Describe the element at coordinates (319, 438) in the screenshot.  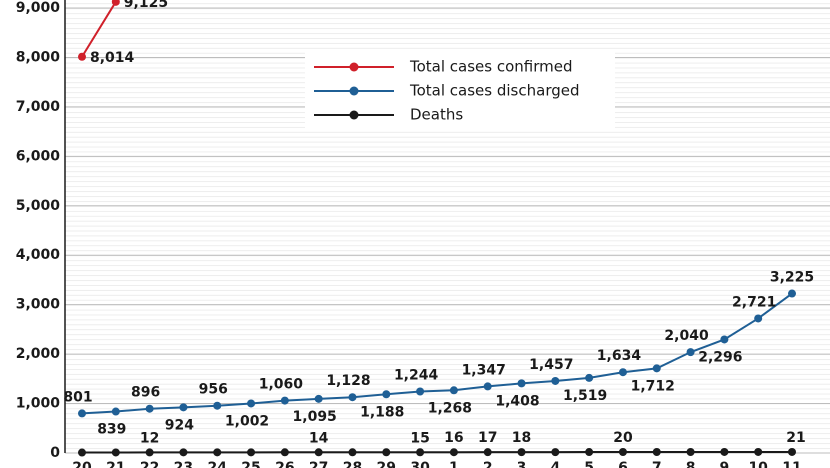
I see `data-label: 14` at that location.